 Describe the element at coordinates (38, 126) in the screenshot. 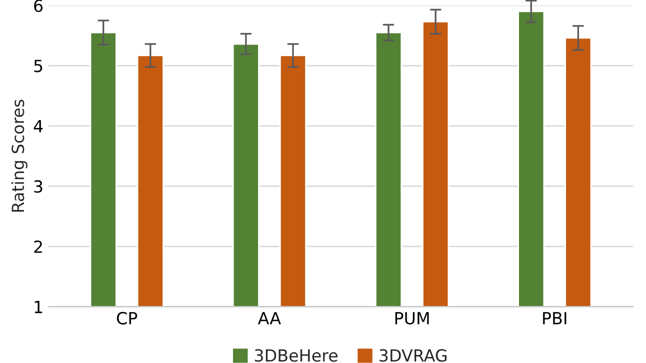

I see `y-tick-label: 4` at that location.